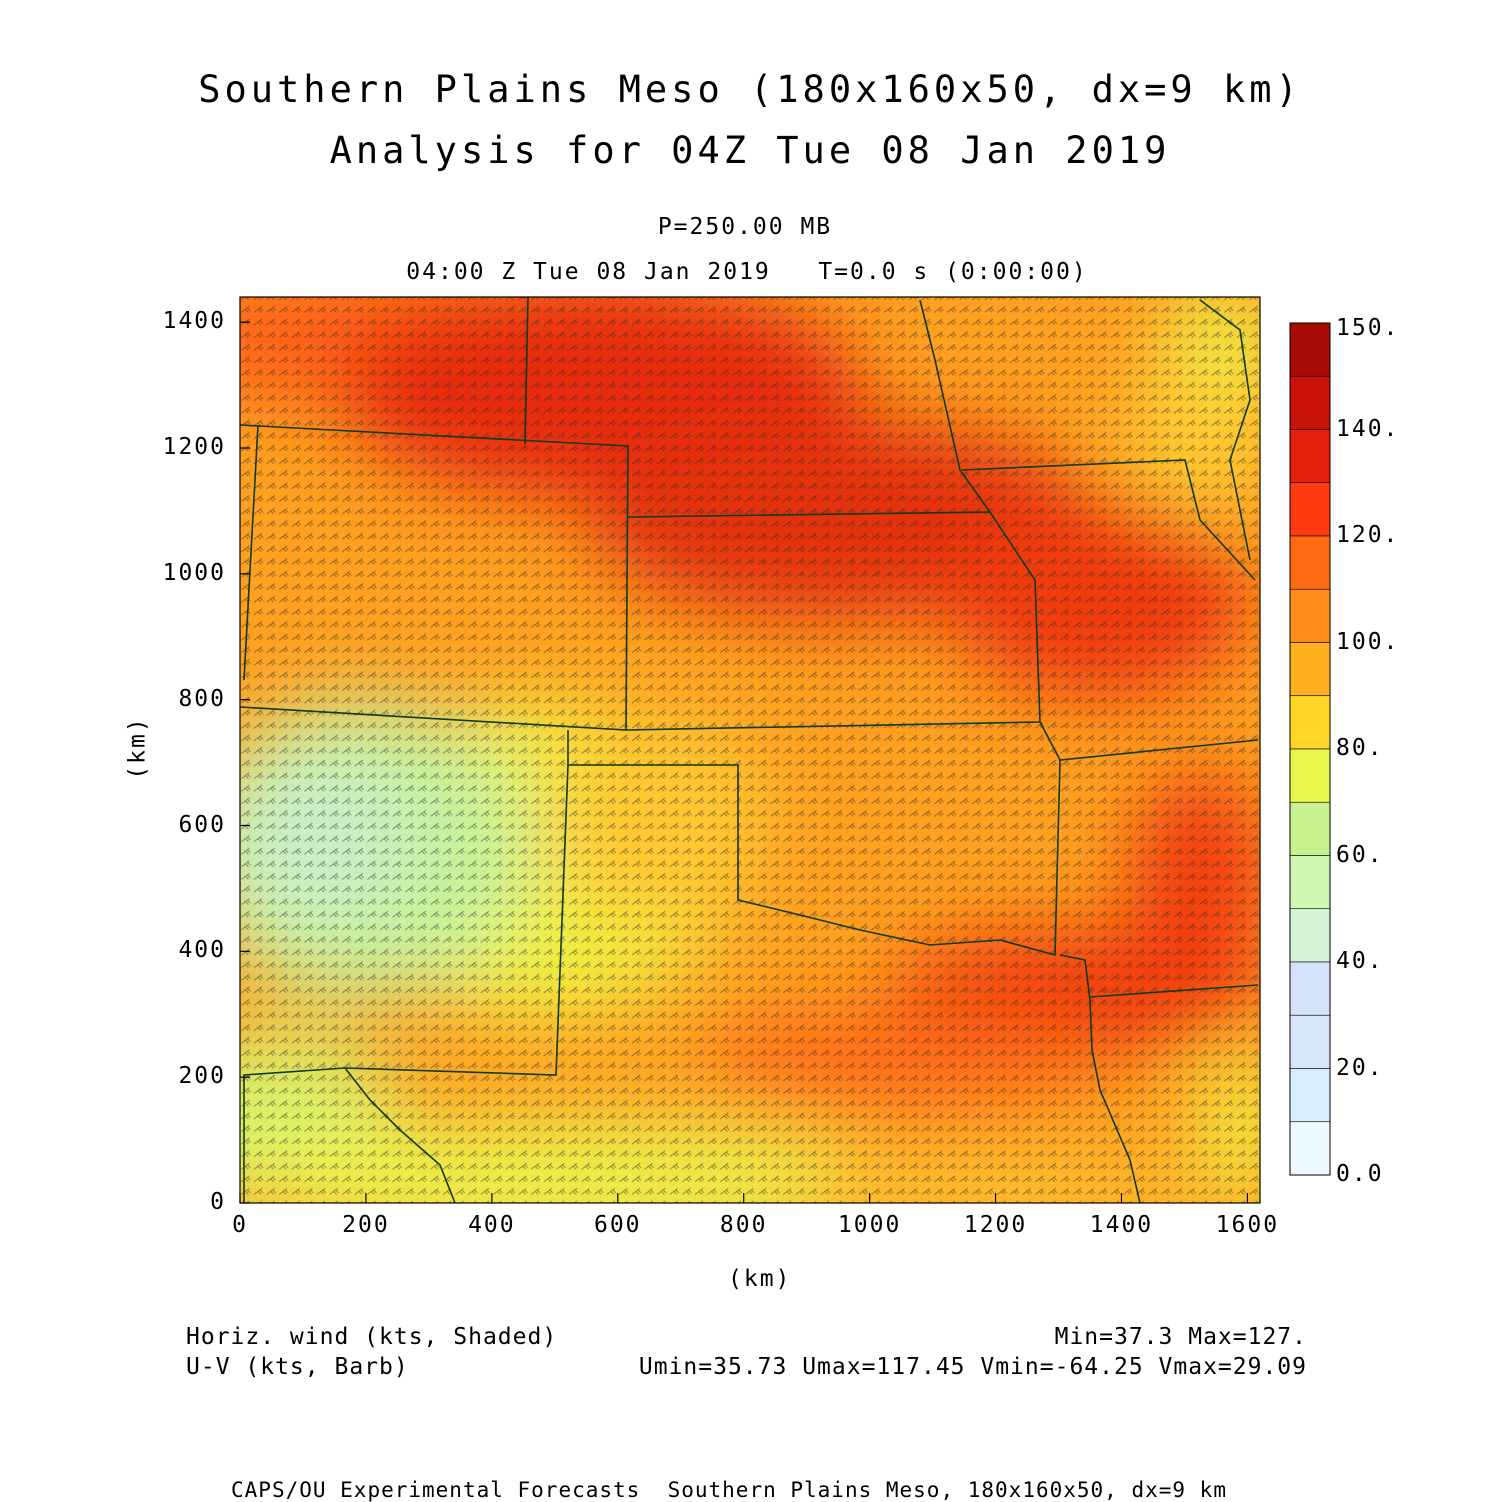 The image size is (1500, 1502). What do you see at coordinates (297, 1367) in the screenshot?
I see `barb-field-label: U-V (kts, Barb)` at bounding box center [297, 1367].